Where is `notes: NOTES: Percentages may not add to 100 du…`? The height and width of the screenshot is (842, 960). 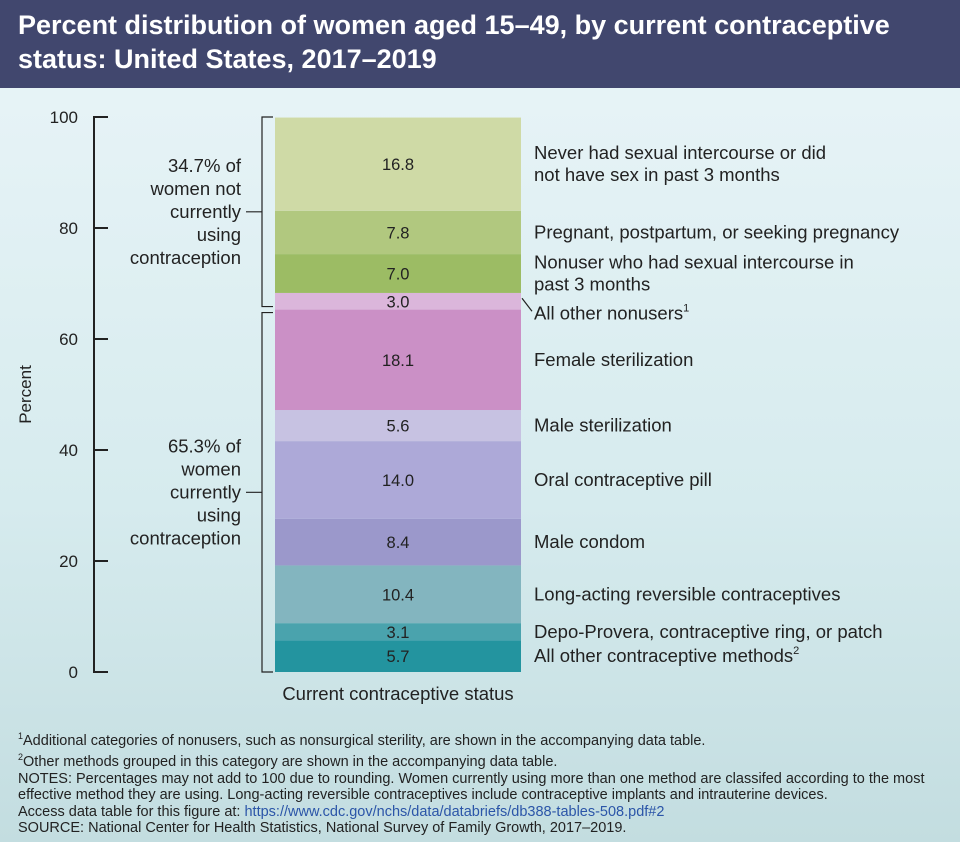 notes: NOTES: Percentages may not add to 100 du… is located at coordinates (471, 787).